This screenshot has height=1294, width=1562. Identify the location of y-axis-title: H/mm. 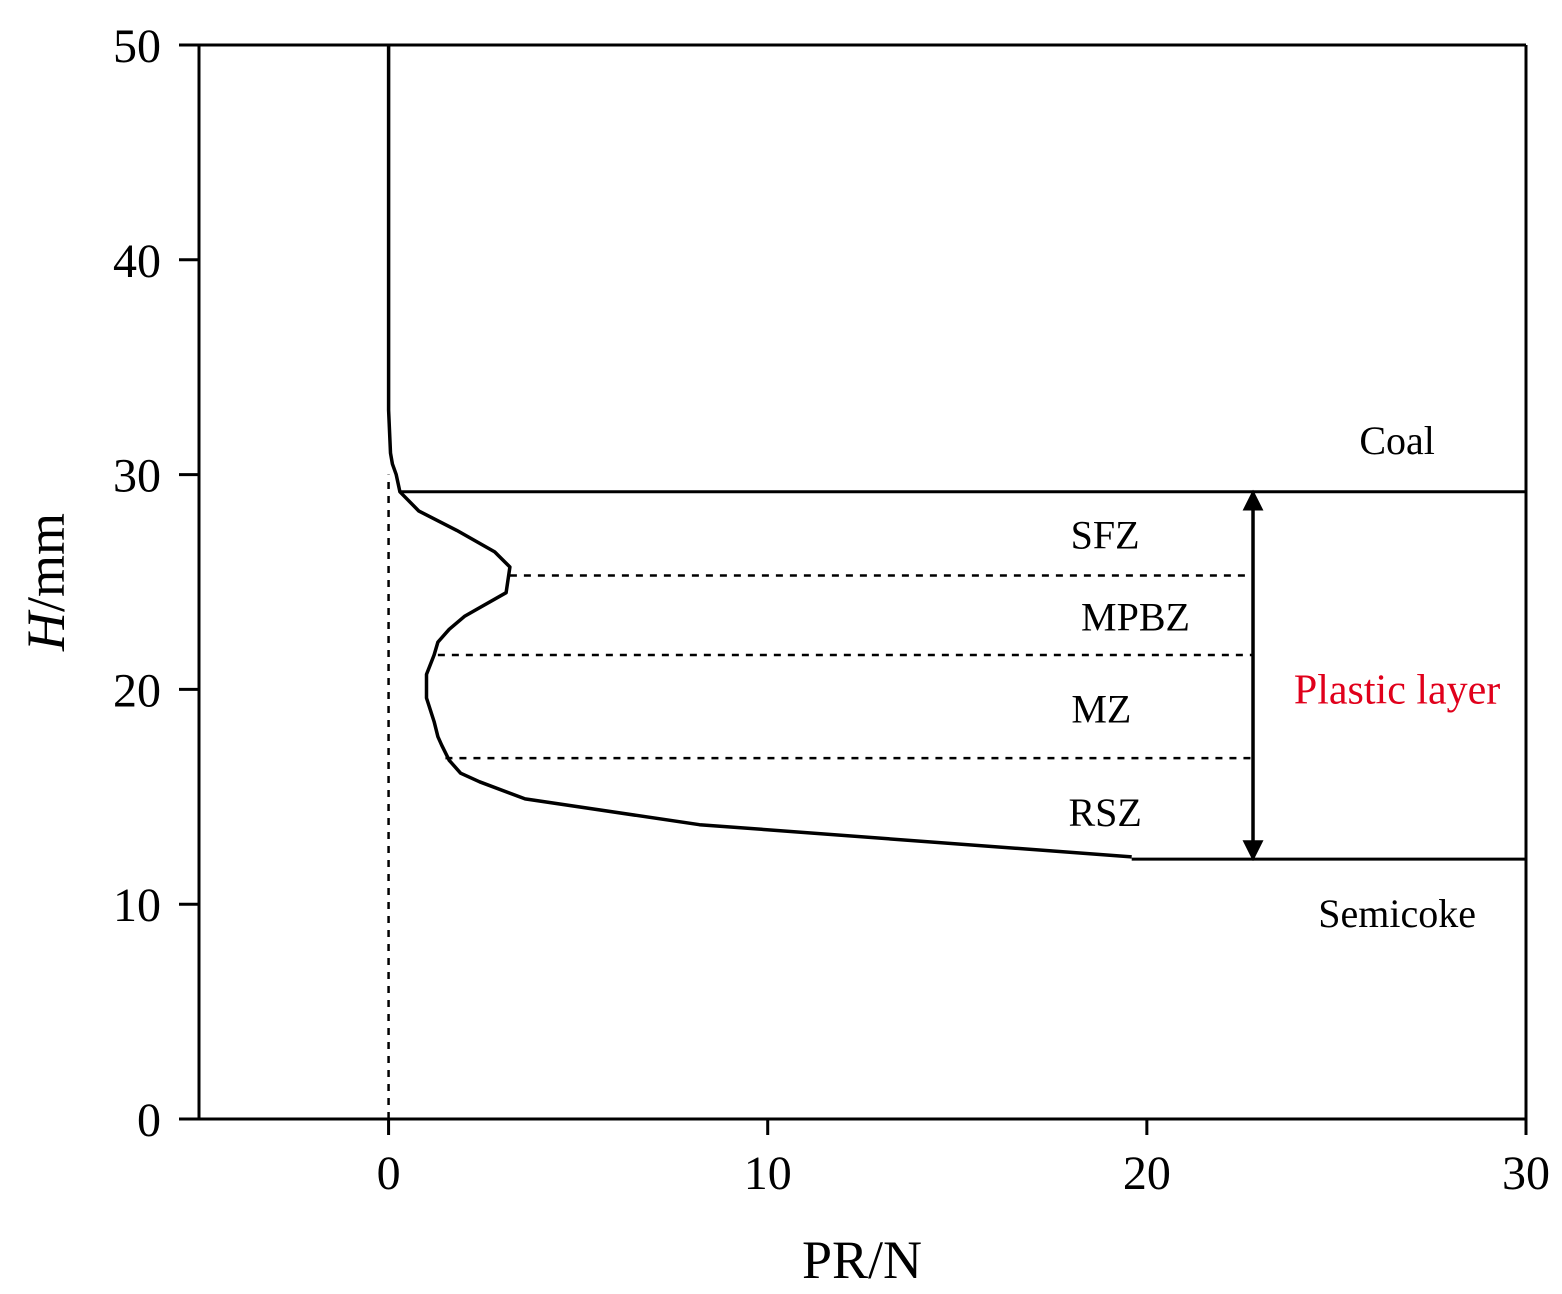
(46, 582).